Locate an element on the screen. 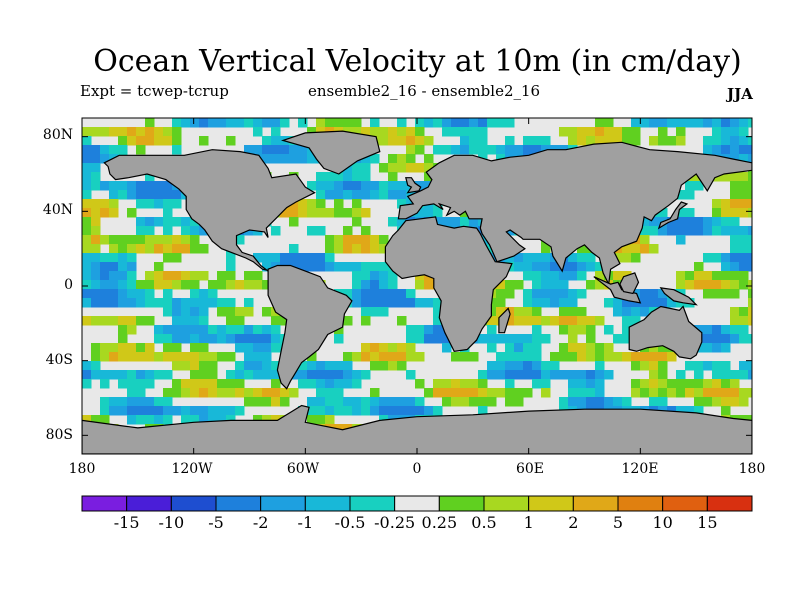  land-greenland is located at coordinates (330, 152).